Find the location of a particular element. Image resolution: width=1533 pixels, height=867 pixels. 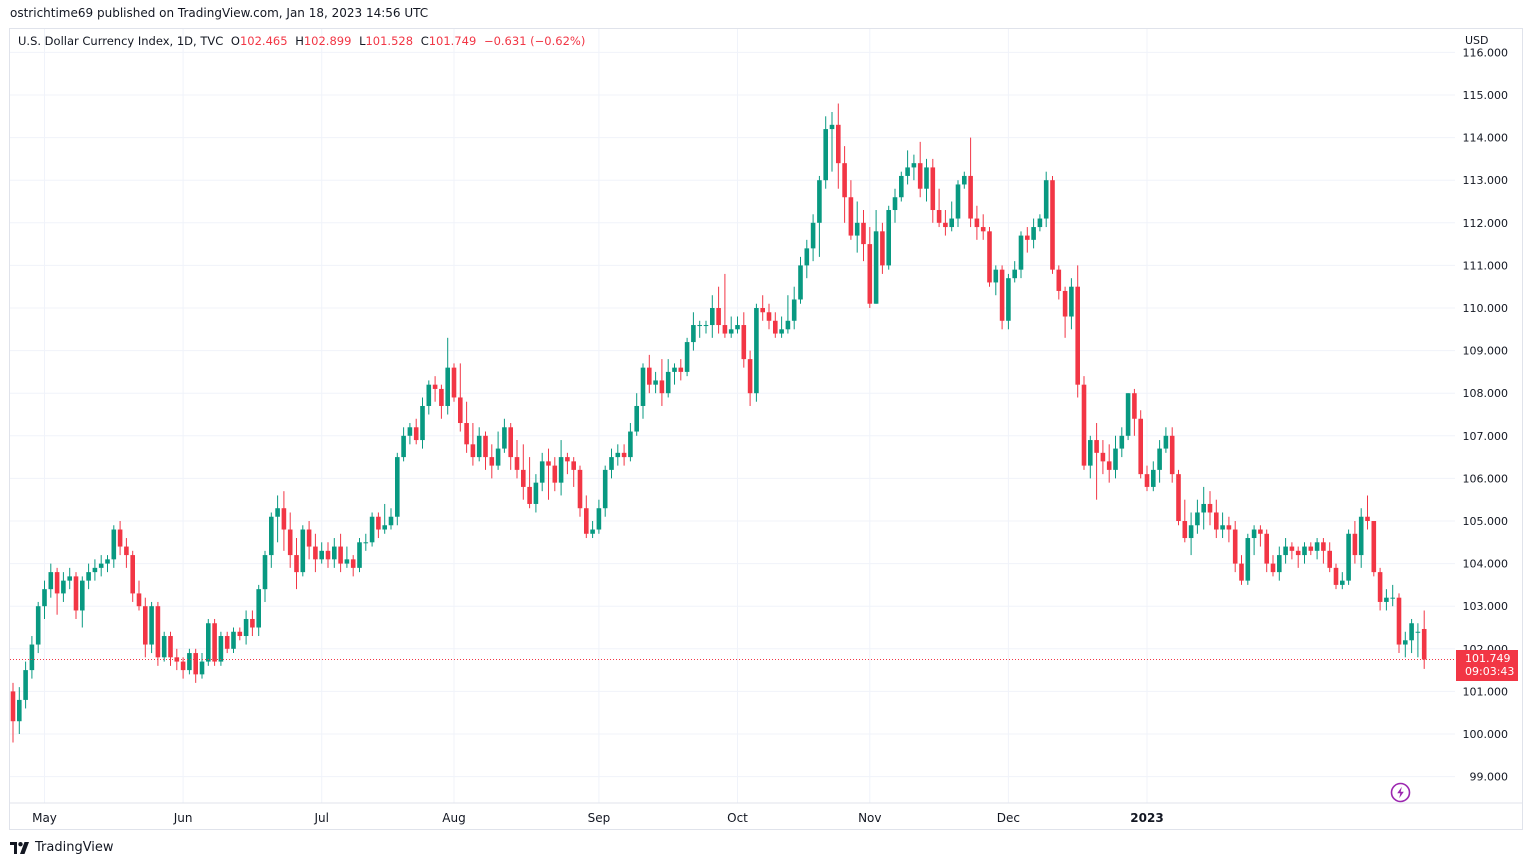

tradingview-footer: TradingView is located at coordinates (62, 847).